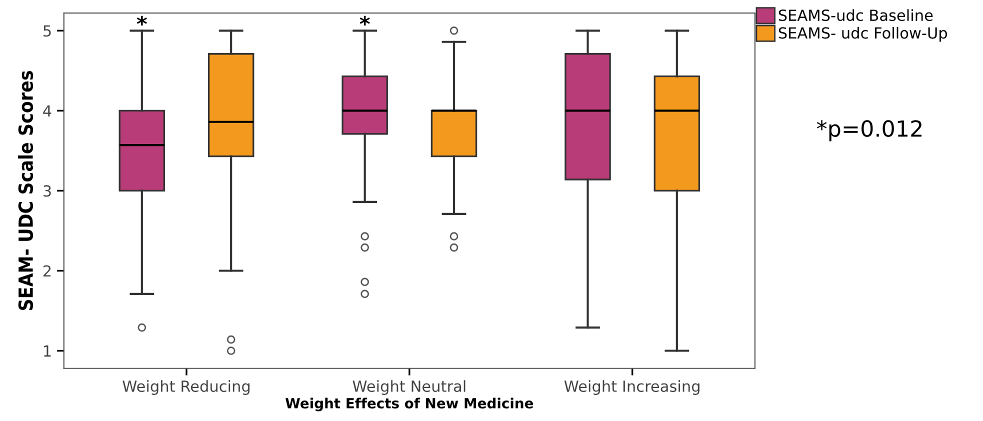 The width and height of the screenshot is (983, 421). Describe the element at coordinates (47, 31) in the screenshot. I see `y-tick-label: 5` at that location.